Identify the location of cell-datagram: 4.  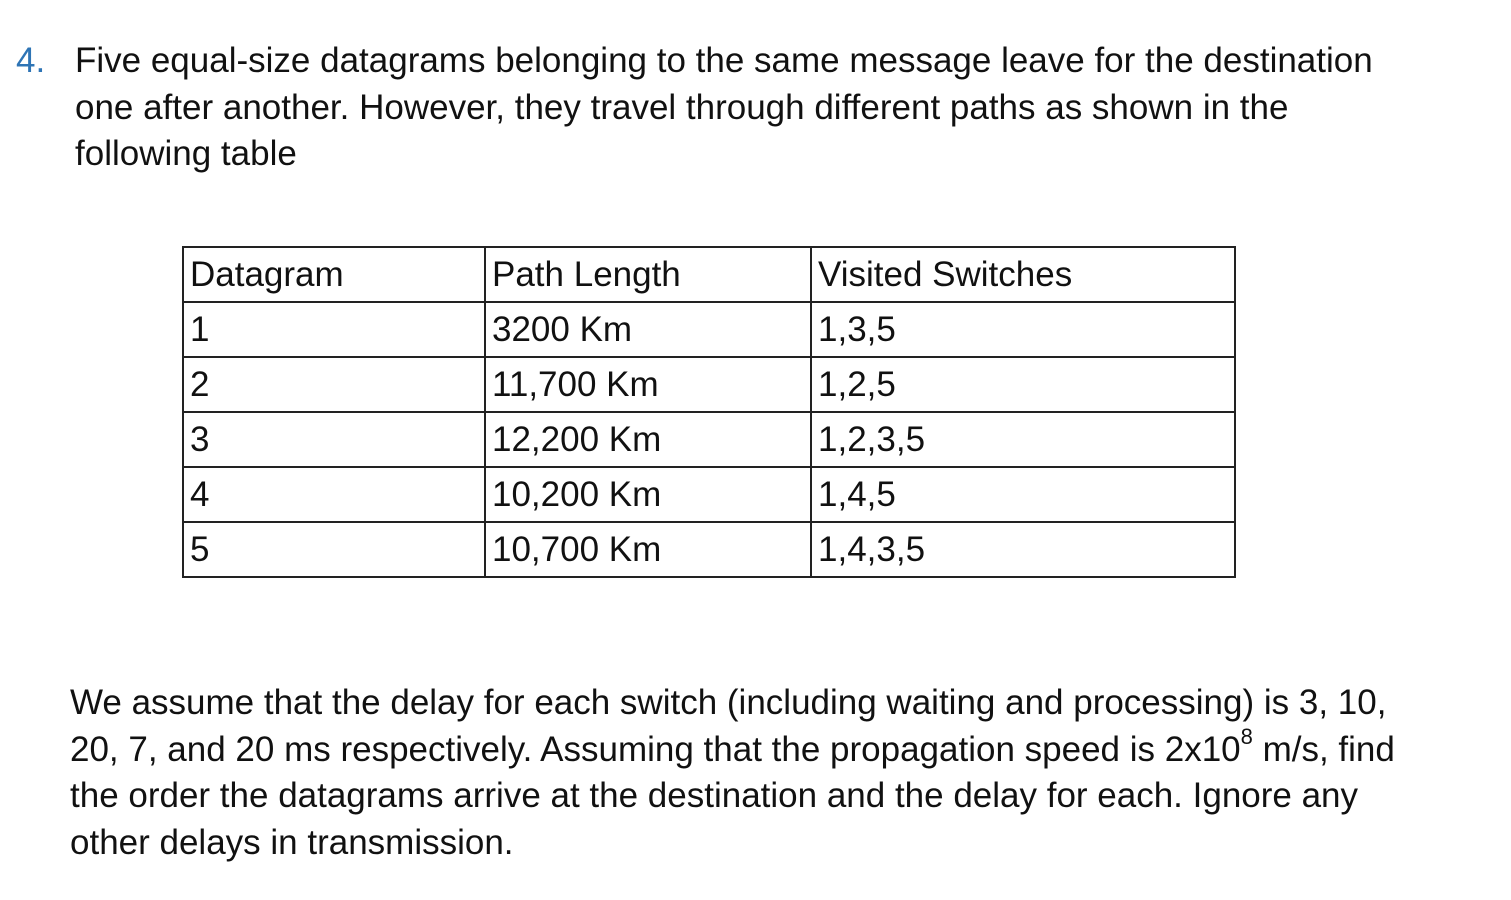
(334, 494).